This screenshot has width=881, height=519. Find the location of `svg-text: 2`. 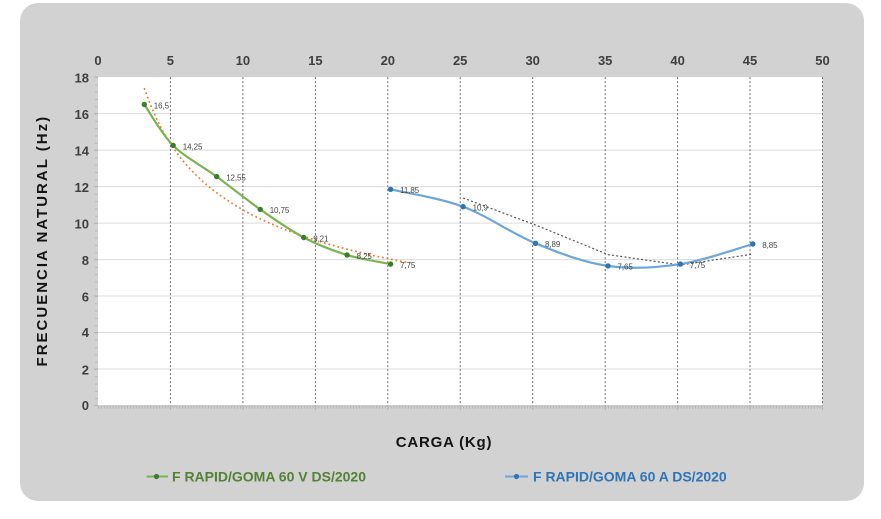

svg-text: 2 is located at coordinates (85, 370).